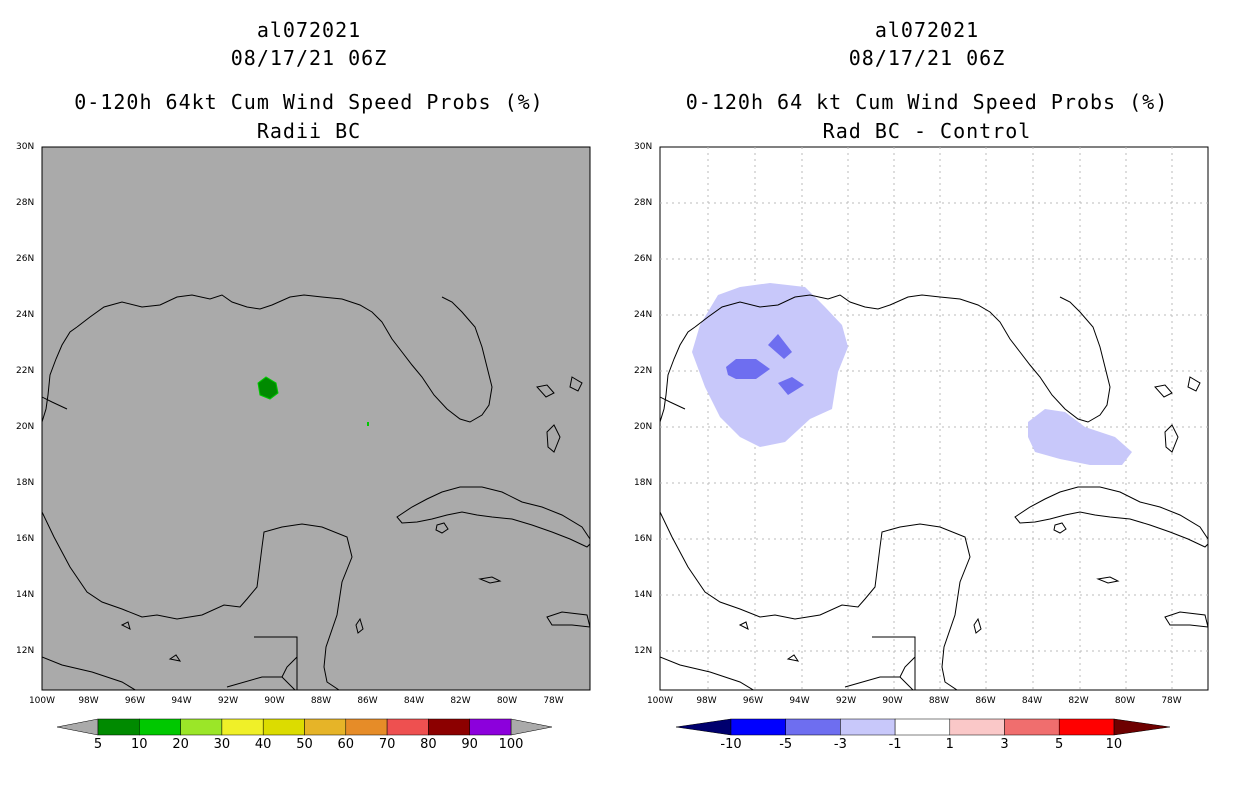 The height and width of the screenshot is (800, 1236). I want to click on lon-label-right: 100W, so click(660, 701).